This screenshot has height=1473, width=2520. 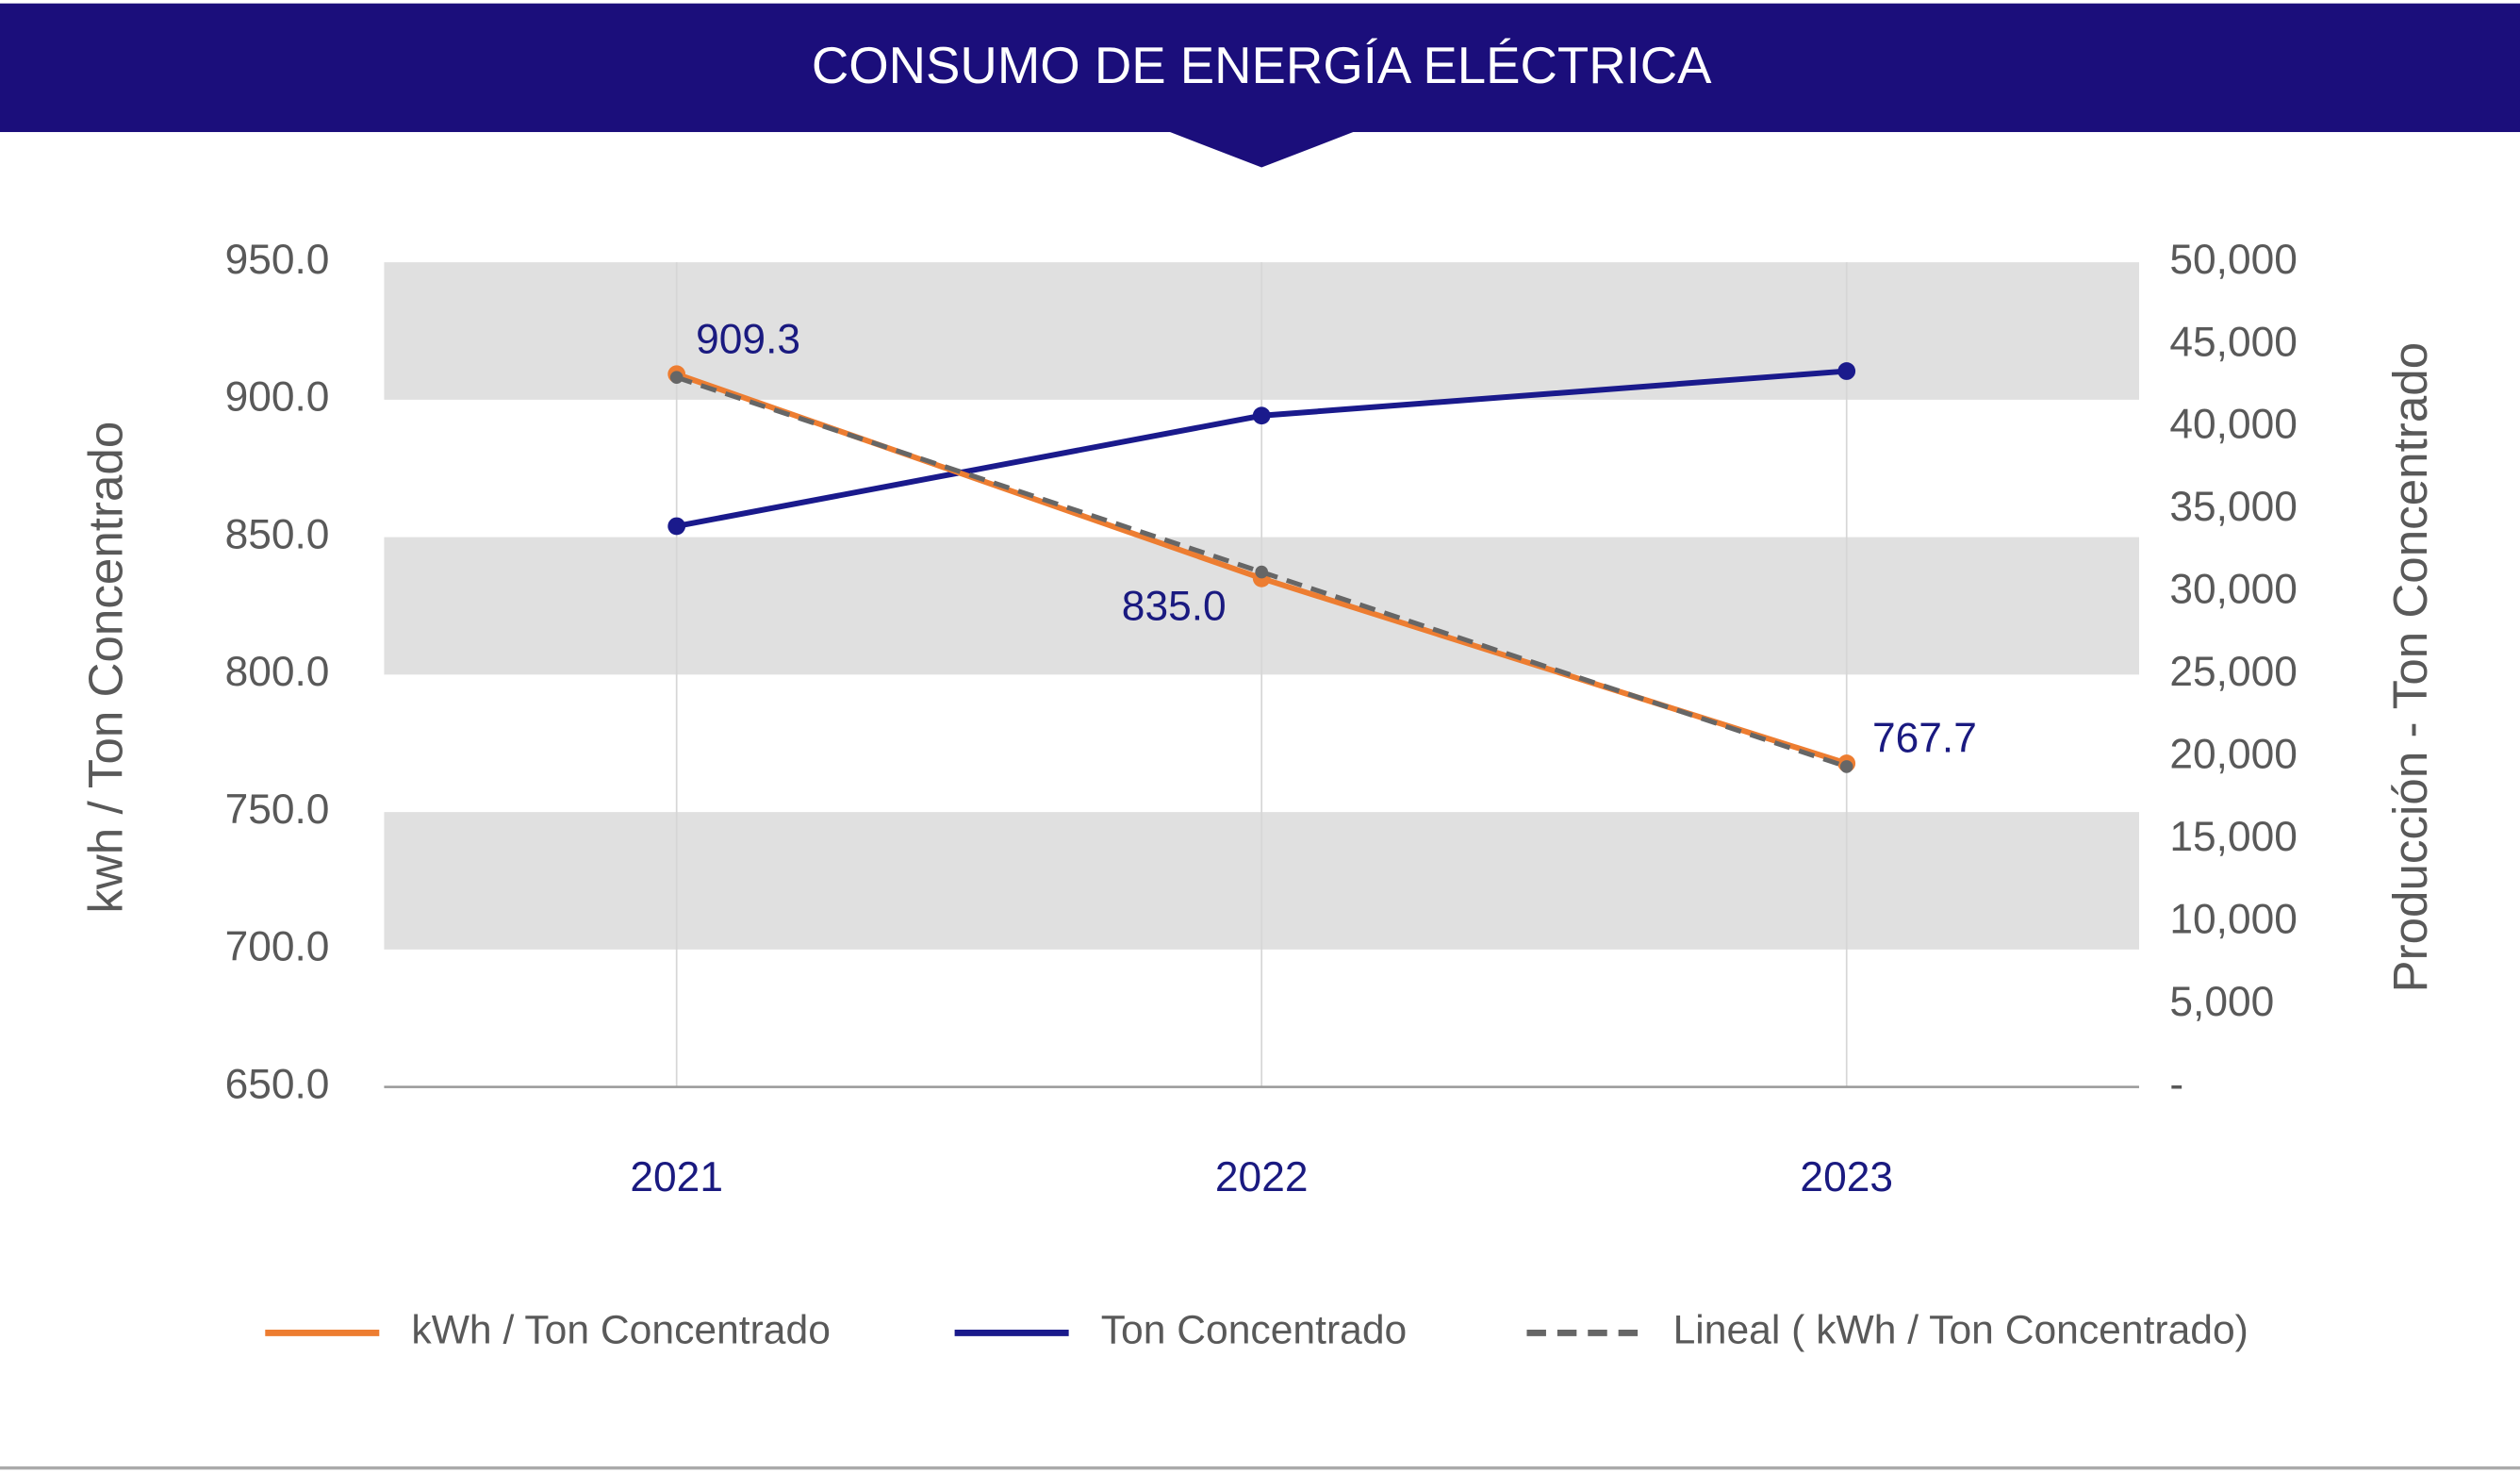 What do you see at coordinates (2176, 1084) in the screenshot?
I see `y2-tick-label: -` at bounding box center [2176, 1084].